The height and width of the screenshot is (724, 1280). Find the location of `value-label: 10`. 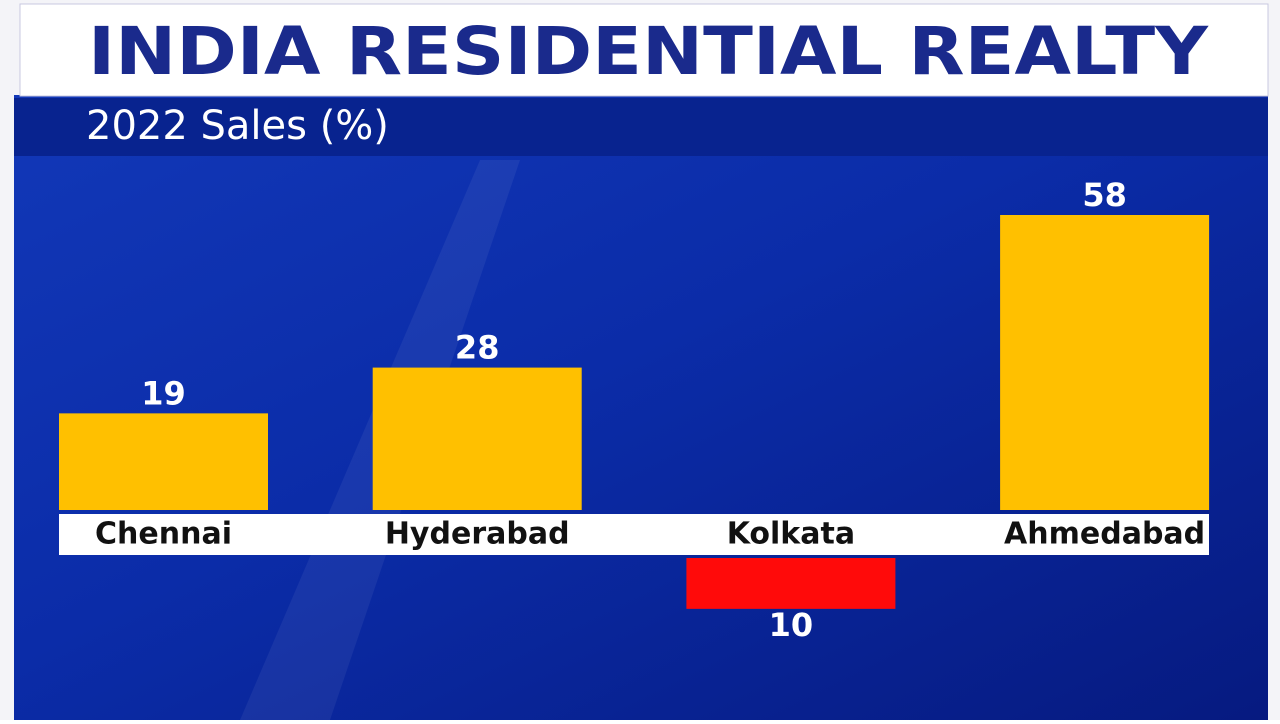

value-label: 10 is located at coordinates (791, 625).